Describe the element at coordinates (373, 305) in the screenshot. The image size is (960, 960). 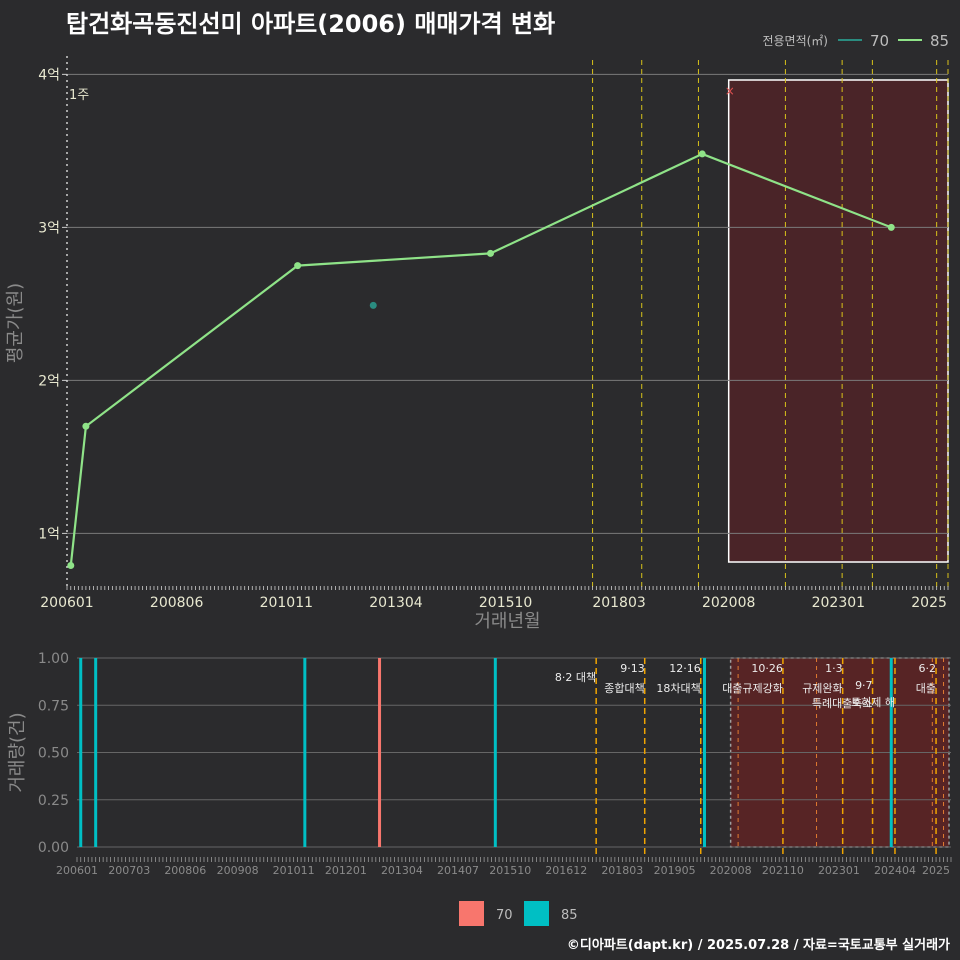
I see `series-70-point` at that location.